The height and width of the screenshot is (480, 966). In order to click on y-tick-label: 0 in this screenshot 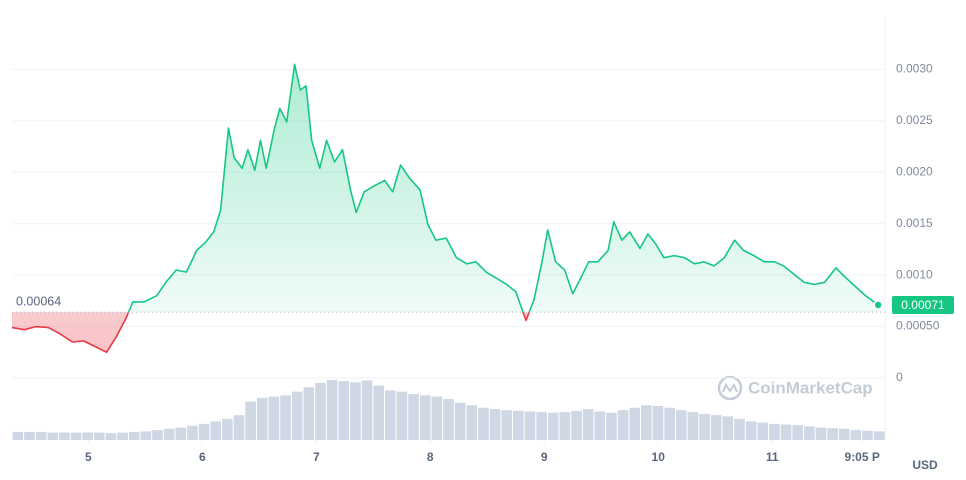, I will do `click(899, 377)`.